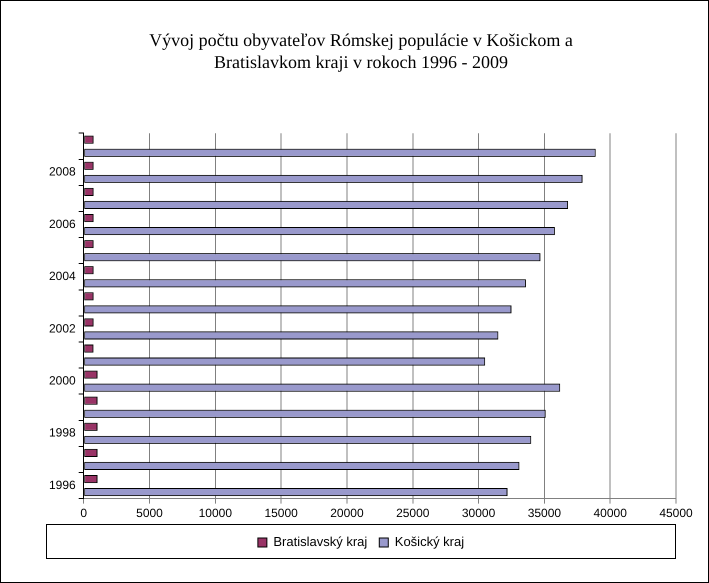 This screenshot has width=709, height=583. What do you see at coordinates (479, 513) in the screenshot?
I see `x-tick-label: 30000` at bounding box center [479, 513].